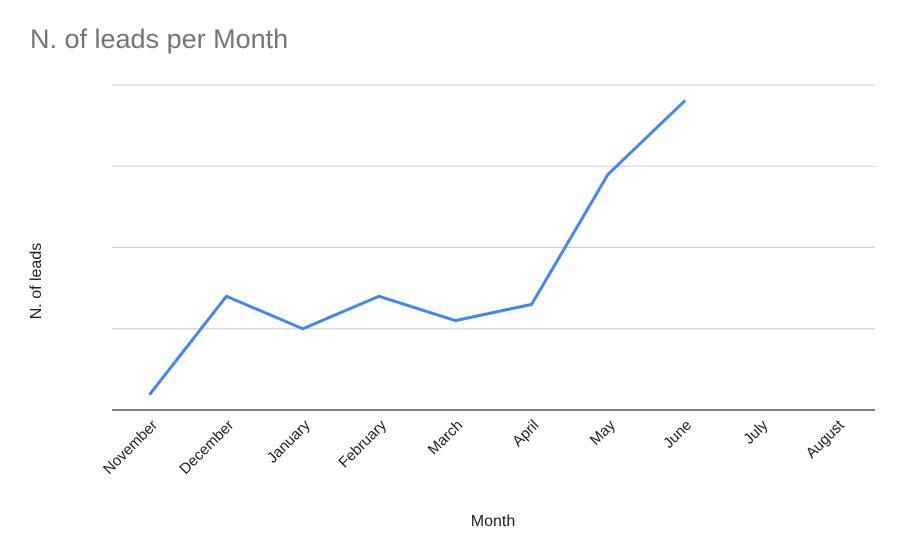 The height and width of the screenshot is (558, 904). I want to click on x-tick-label: August, so click(826, 439).